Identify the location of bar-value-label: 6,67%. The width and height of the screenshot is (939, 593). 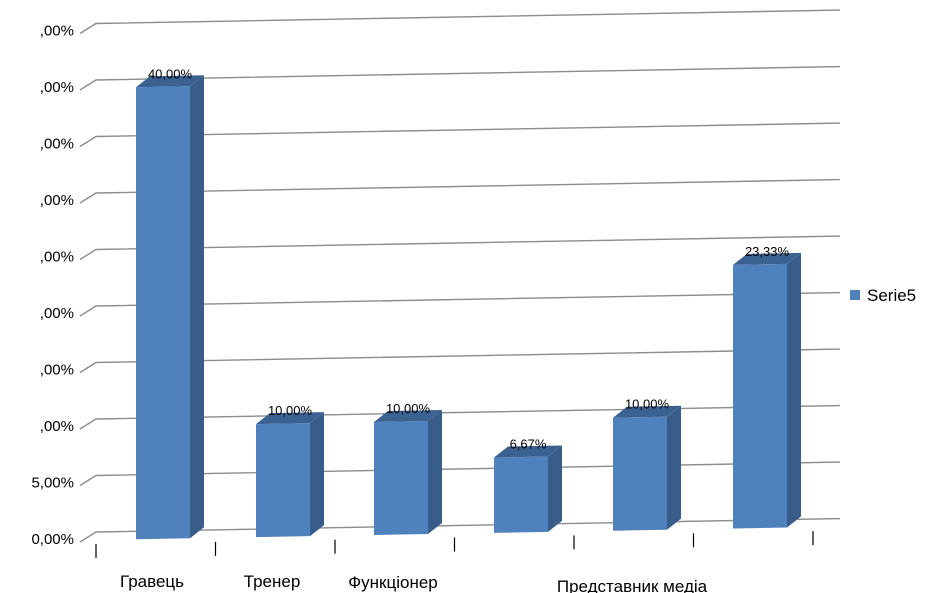
(528, 443).